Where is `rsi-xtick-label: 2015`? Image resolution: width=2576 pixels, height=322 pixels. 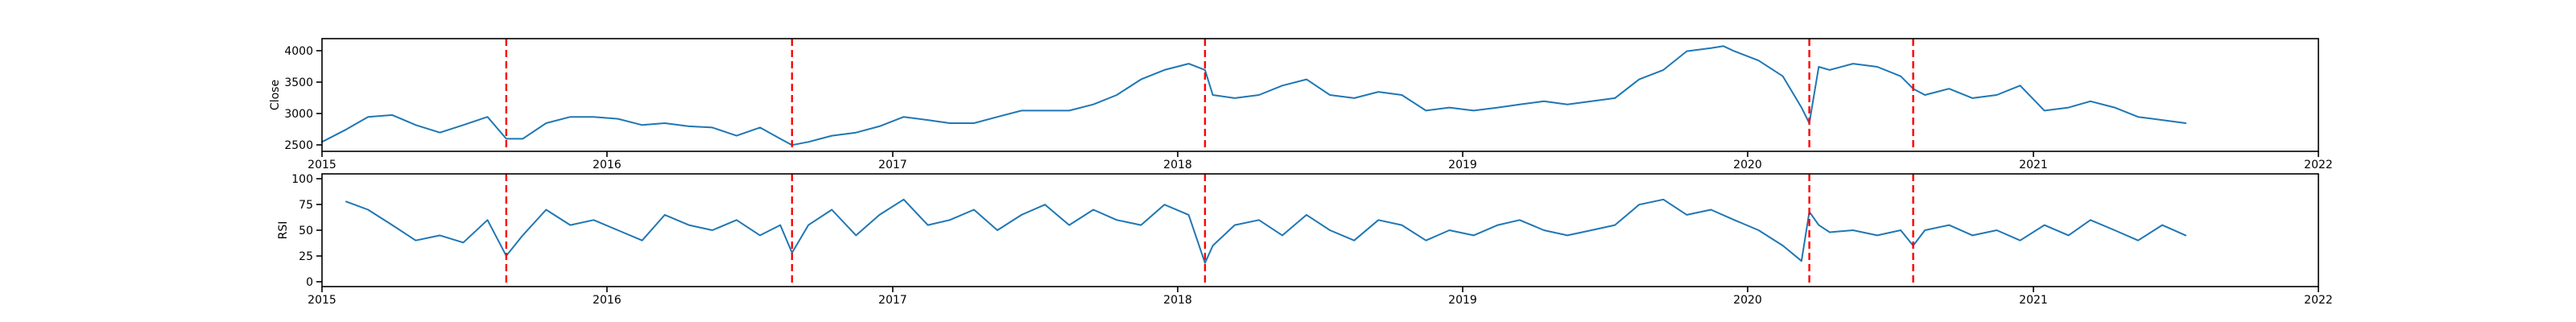 rsi-xtick-label: 2015 is located at coordinates (322, 300).